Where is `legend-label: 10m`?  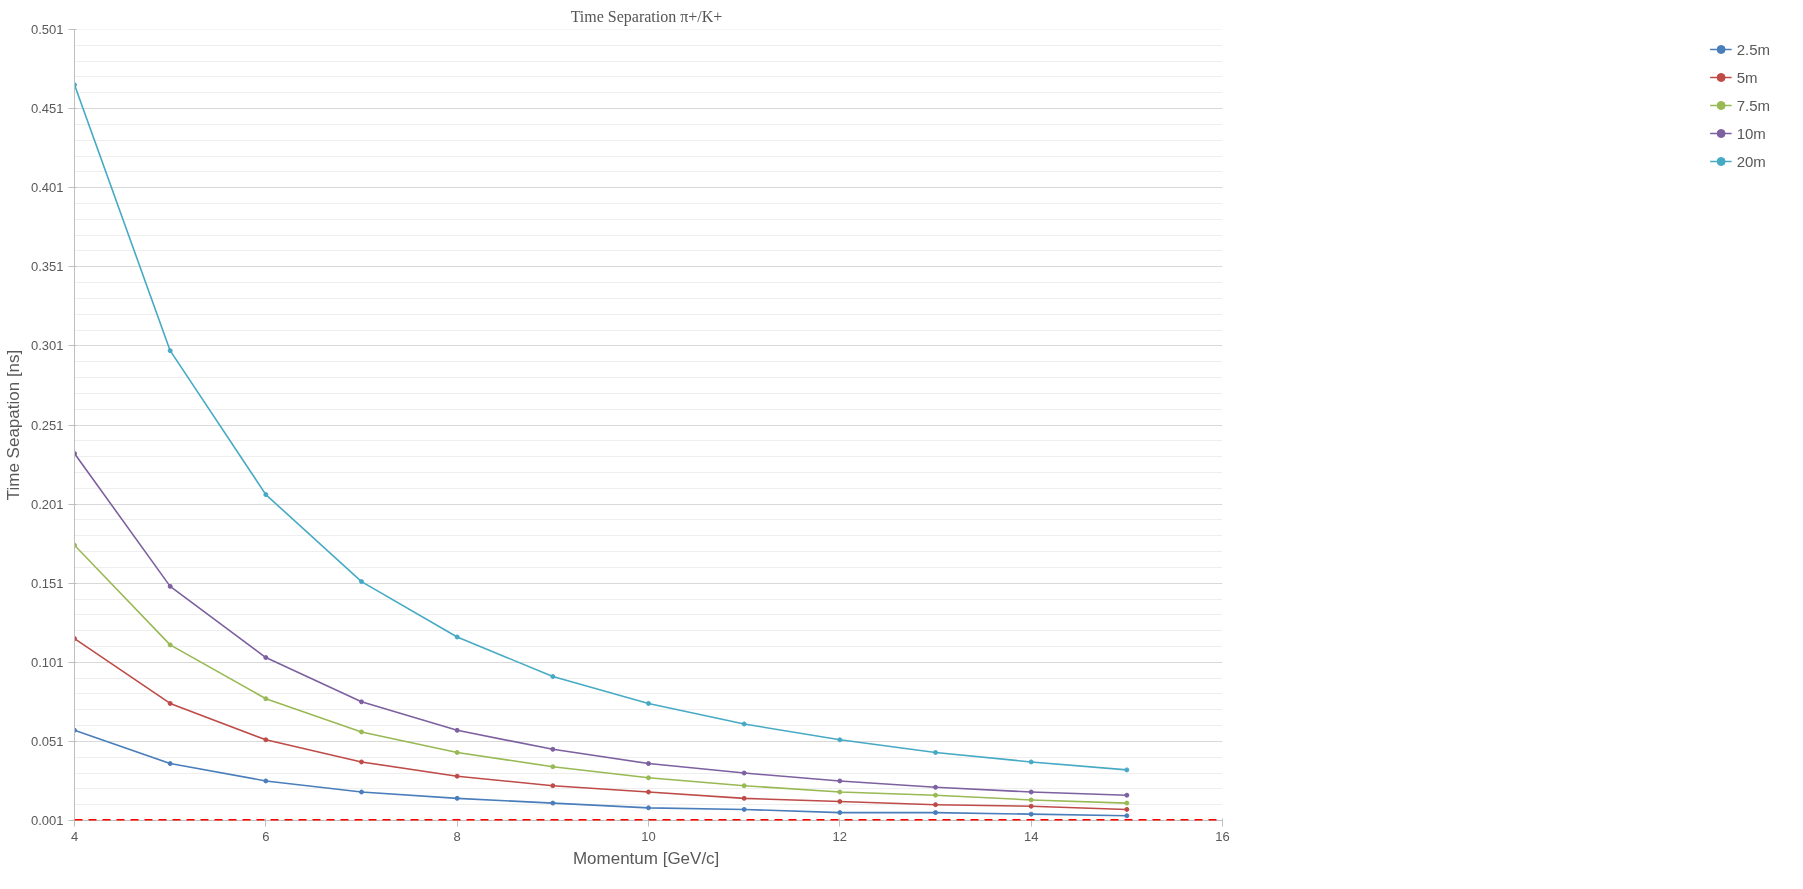 legend-label: 10m is located at coordinates (1751, 133).